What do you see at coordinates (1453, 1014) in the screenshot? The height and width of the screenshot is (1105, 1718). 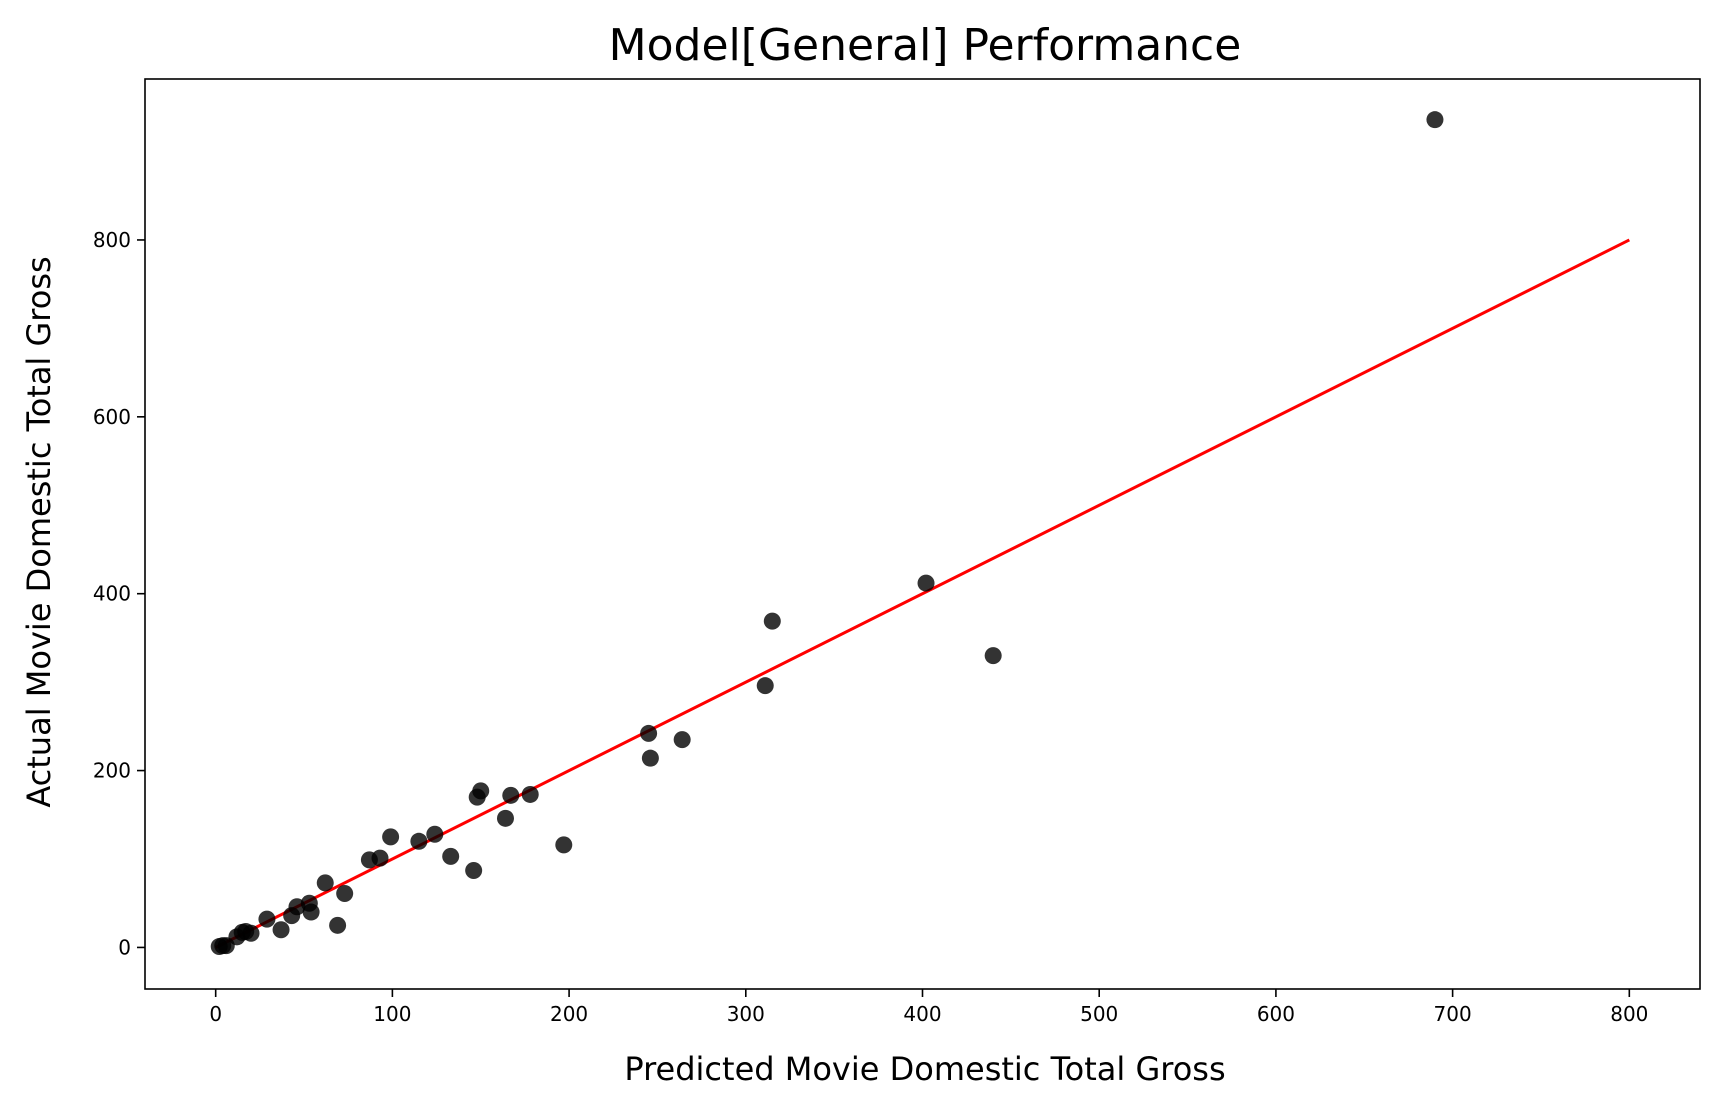 I see `x-tick-label: 700` at bounding box center [1453, 1014].